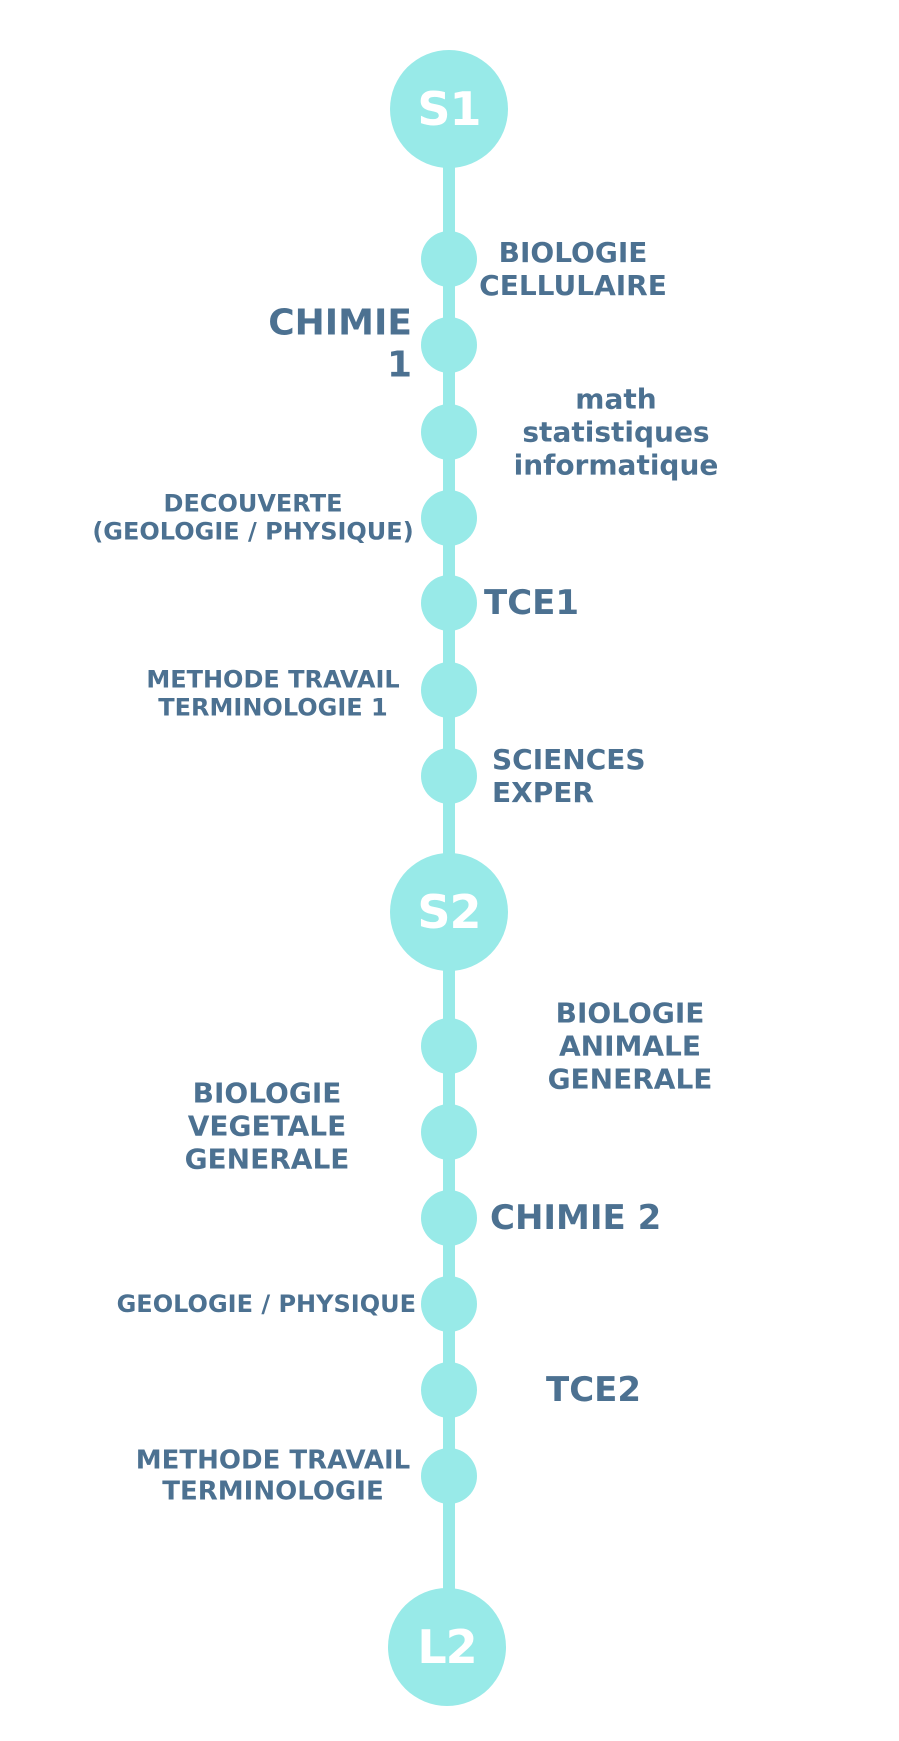 Image resolution: width=899 pixels, height=1741 pixels. Describe the element at coordinates (253, 517) in the screenshot. I see `label-decouverte: DECOUVERTE (GEOLOGIE / PHYSIQUE)` at that location.